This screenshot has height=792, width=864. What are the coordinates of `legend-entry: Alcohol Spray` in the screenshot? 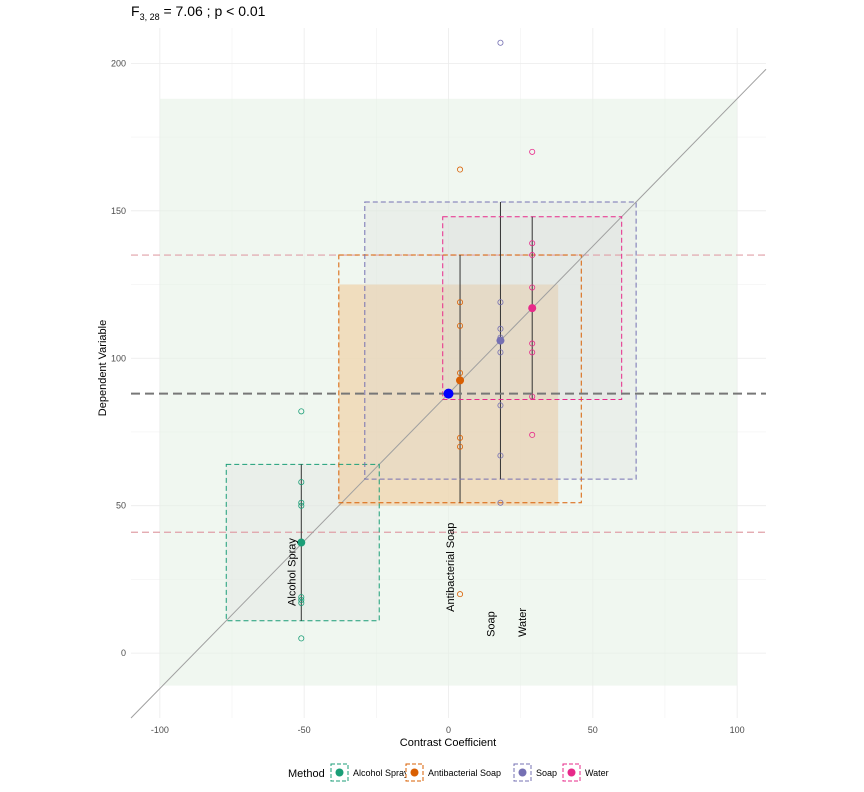 It's located at (381, 773).